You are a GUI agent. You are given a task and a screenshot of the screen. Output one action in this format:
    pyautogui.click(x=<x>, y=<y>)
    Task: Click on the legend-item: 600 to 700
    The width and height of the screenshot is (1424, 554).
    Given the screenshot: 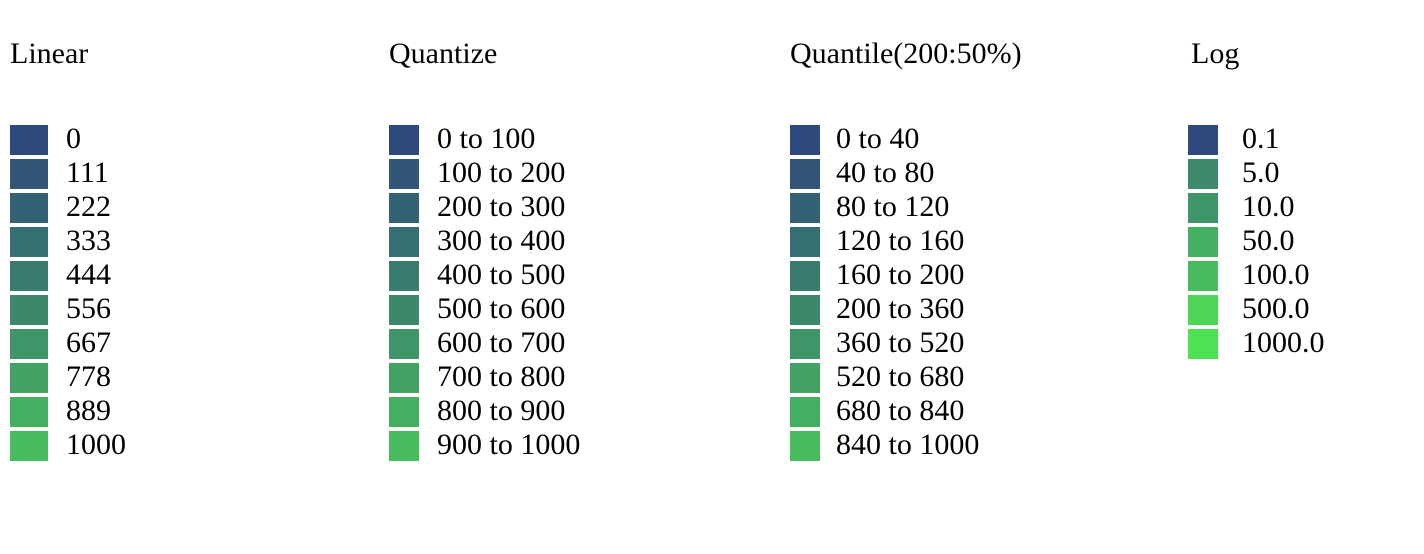 What is the action you would take?
    pyautogui.click(x=484, y=342)
    